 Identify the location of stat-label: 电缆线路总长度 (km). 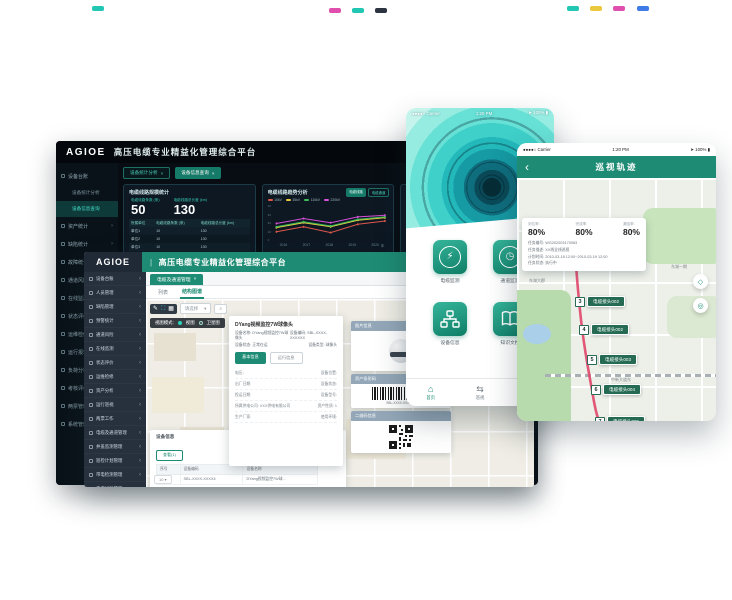
(190, 200).